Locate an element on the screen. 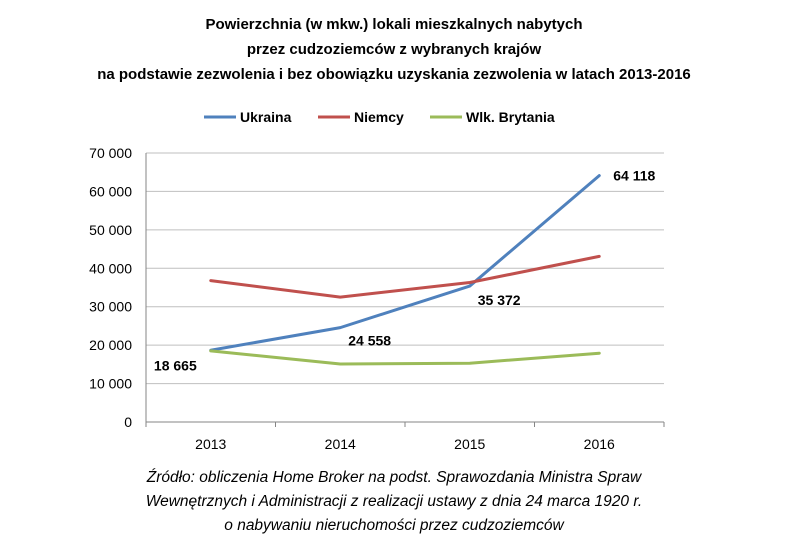 The image size is (788, 559). chart-title-line-2: przez cudzoziemców z wybranych krajów is located at coordinates (394, 49).